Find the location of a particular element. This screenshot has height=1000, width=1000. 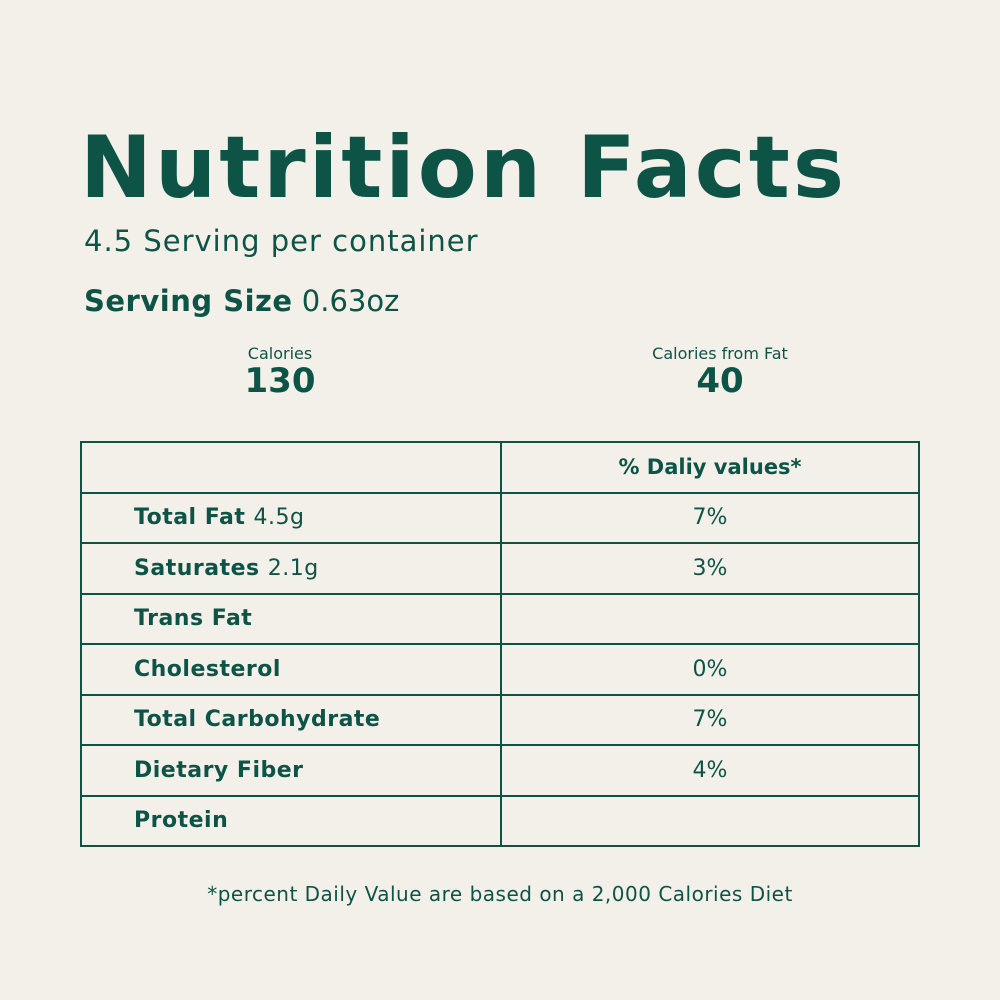

table-row: Cholesterol 0% is located at coordinates (500, 669).